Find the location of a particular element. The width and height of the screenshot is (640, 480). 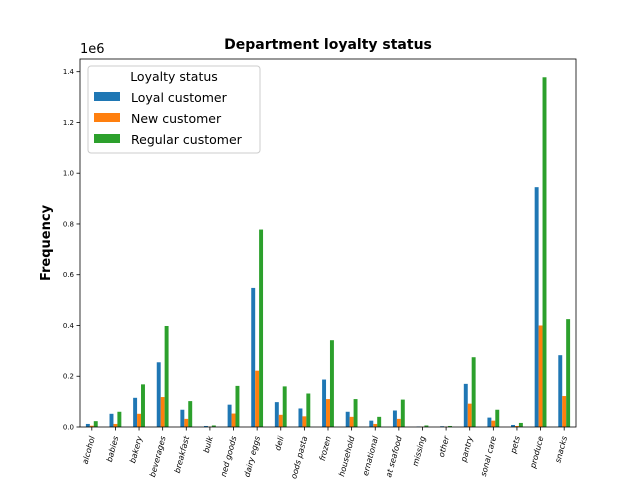

bar-loyal-customer-household is located at coordinates (347, 419).